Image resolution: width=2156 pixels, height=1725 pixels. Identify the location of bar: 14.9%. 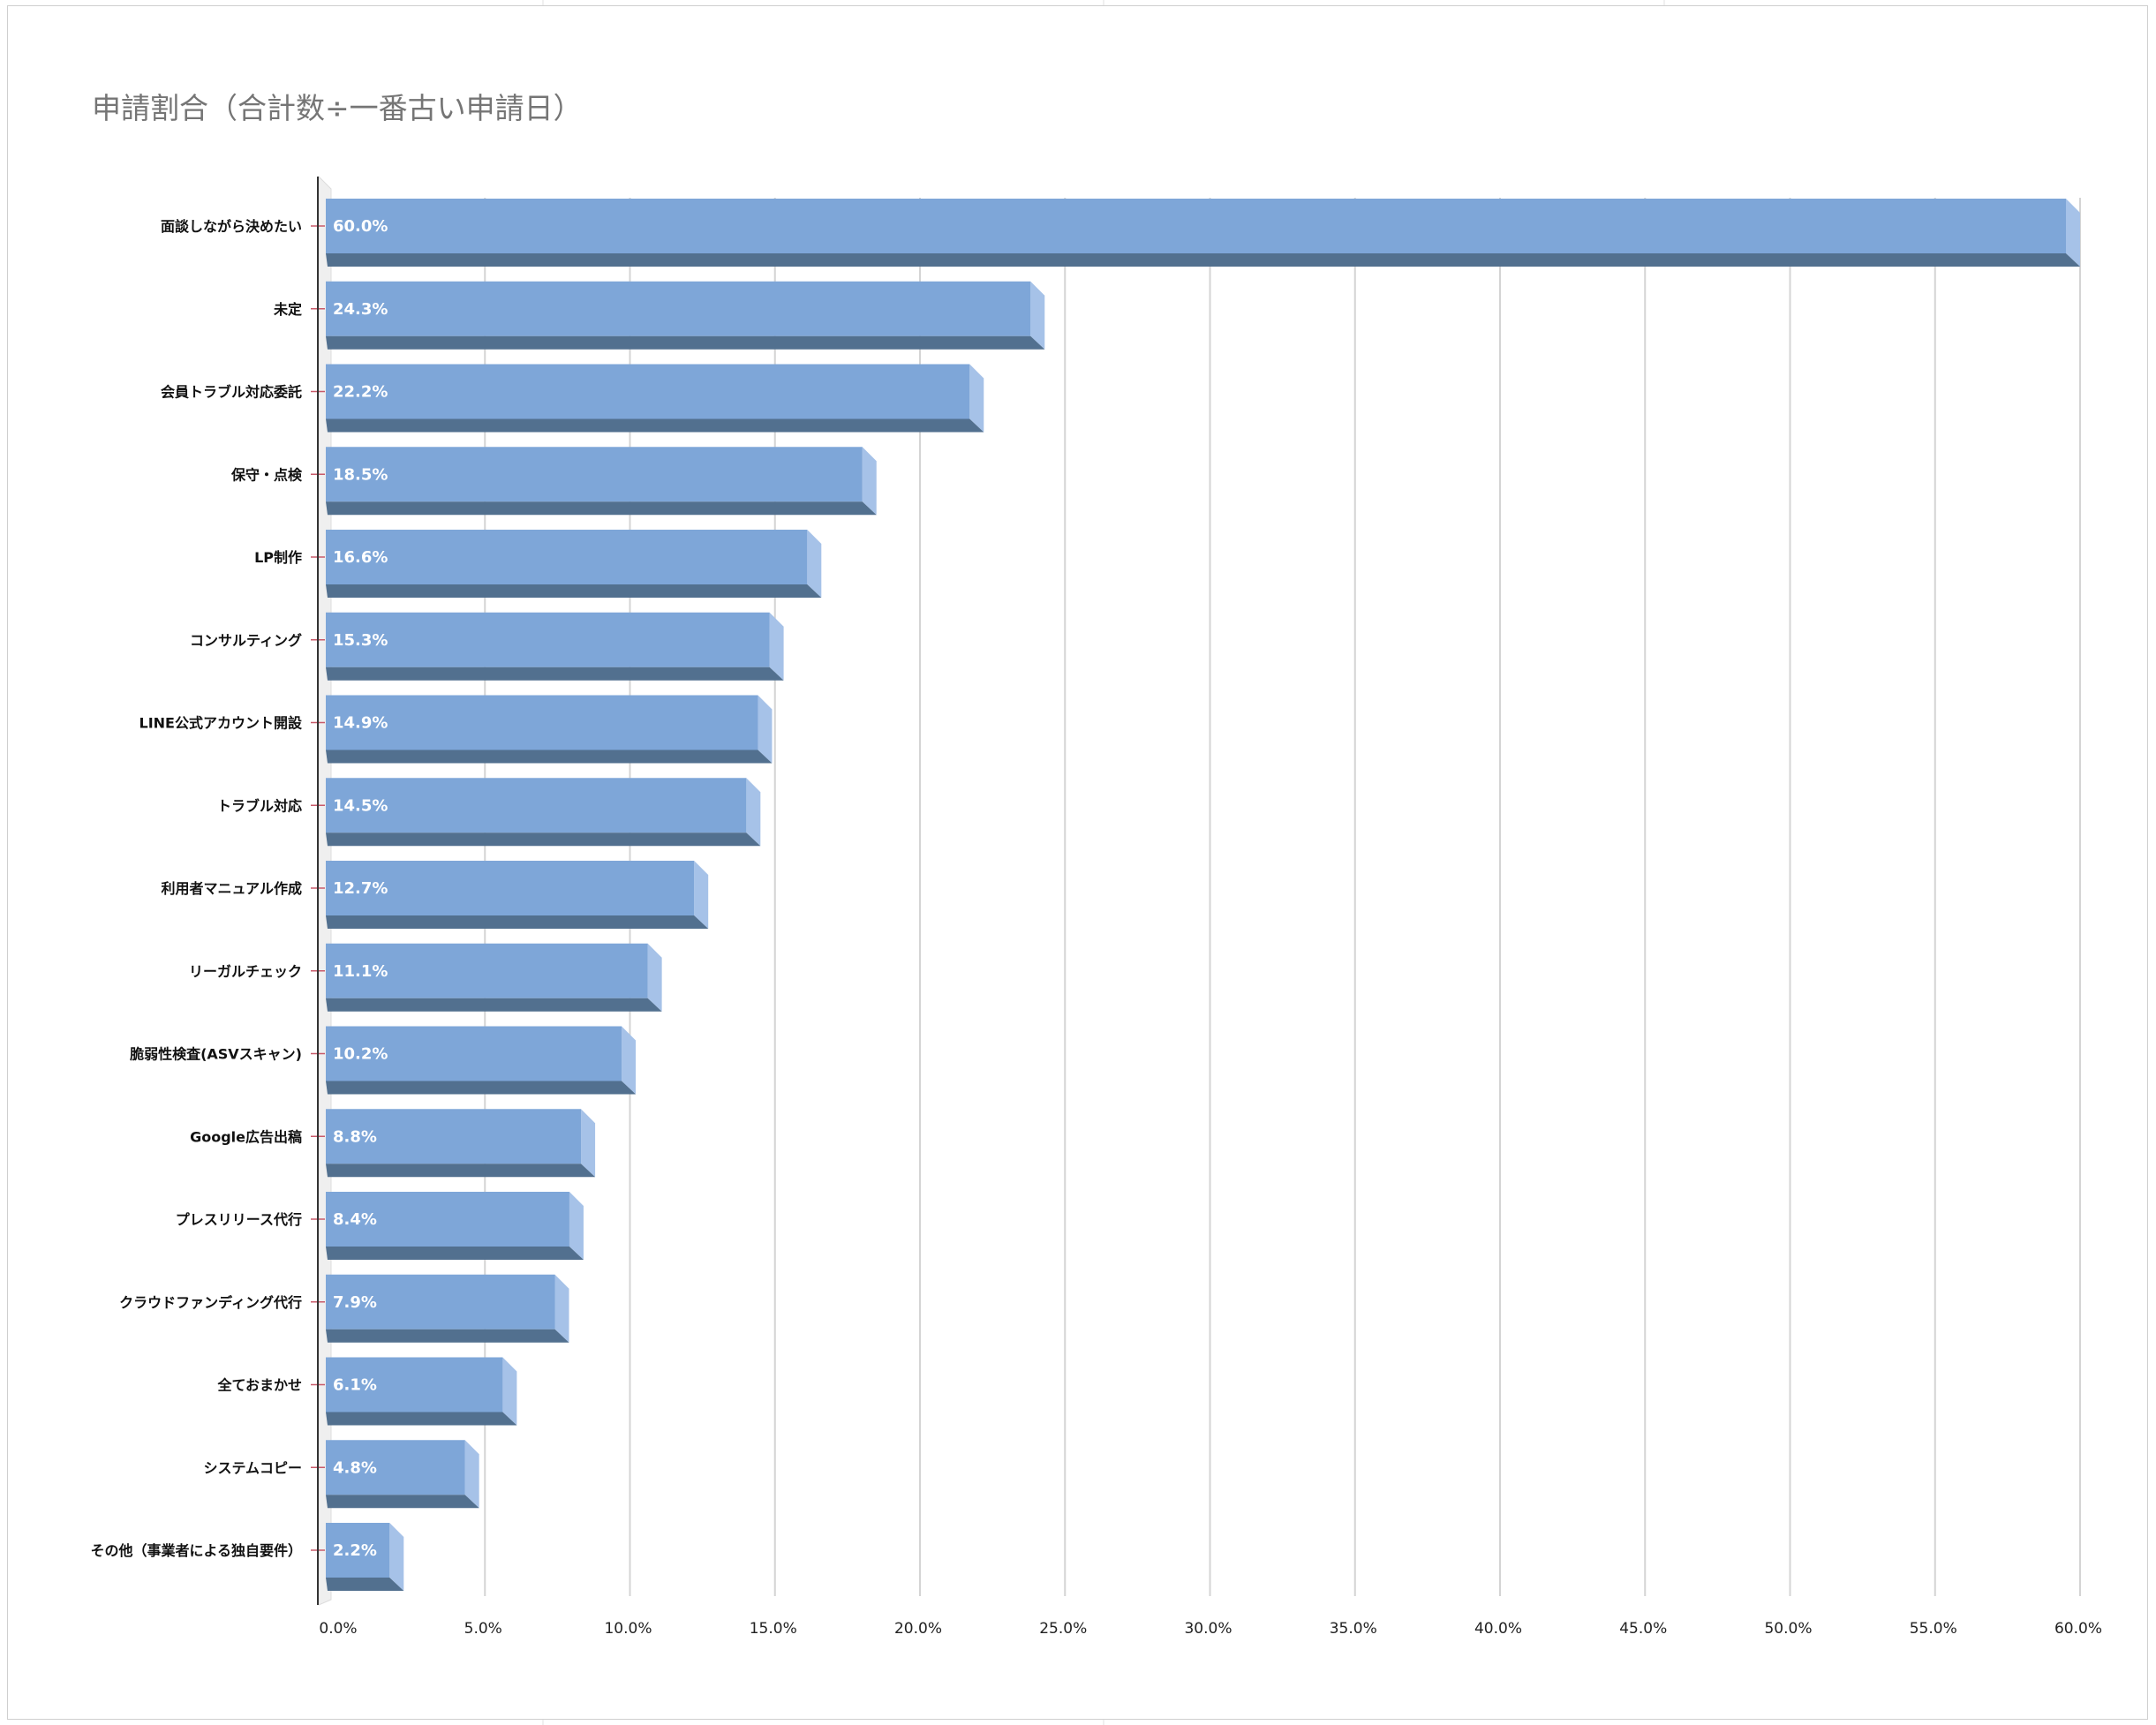
(549, 729).